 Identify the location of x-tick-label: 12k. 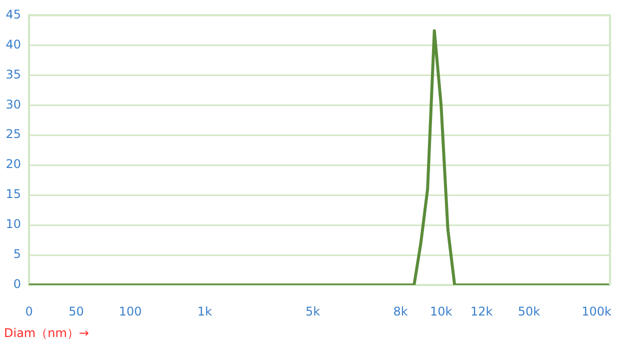
(481, 311).